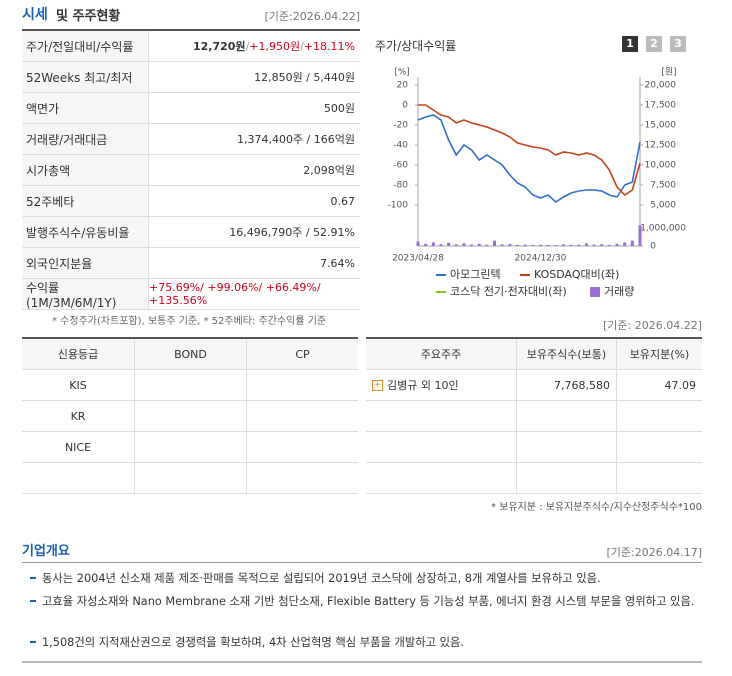  I want to click on note: * 수정주가(차트포함), 보통주 기준, * 52주베타: 주간수익률 기준, so click(189, 321).